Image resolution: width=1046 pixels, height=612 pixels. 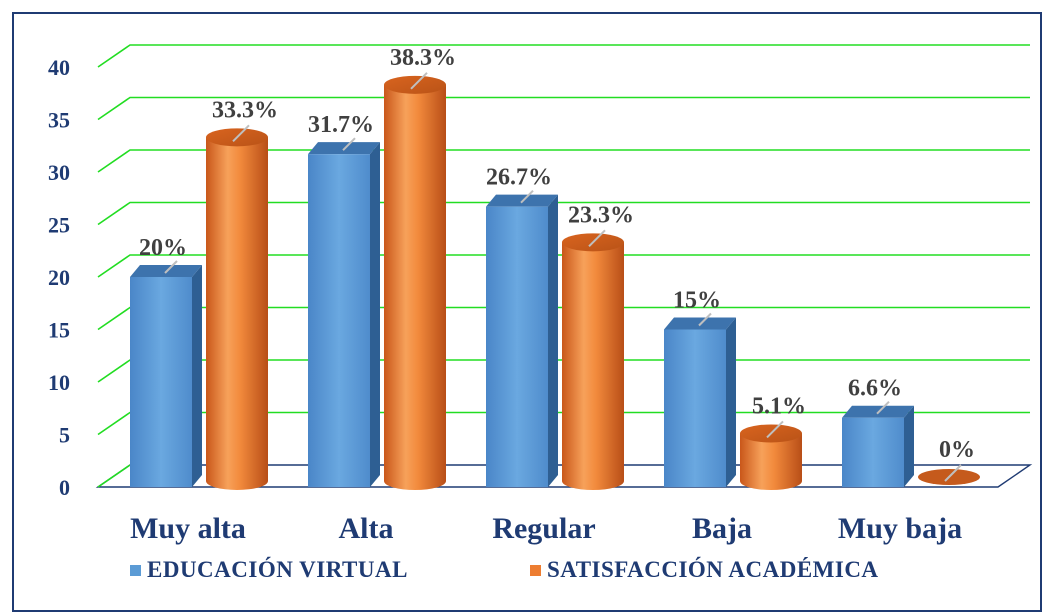 I want to click on x-category-label: Regular, so click(x=543, y=528).